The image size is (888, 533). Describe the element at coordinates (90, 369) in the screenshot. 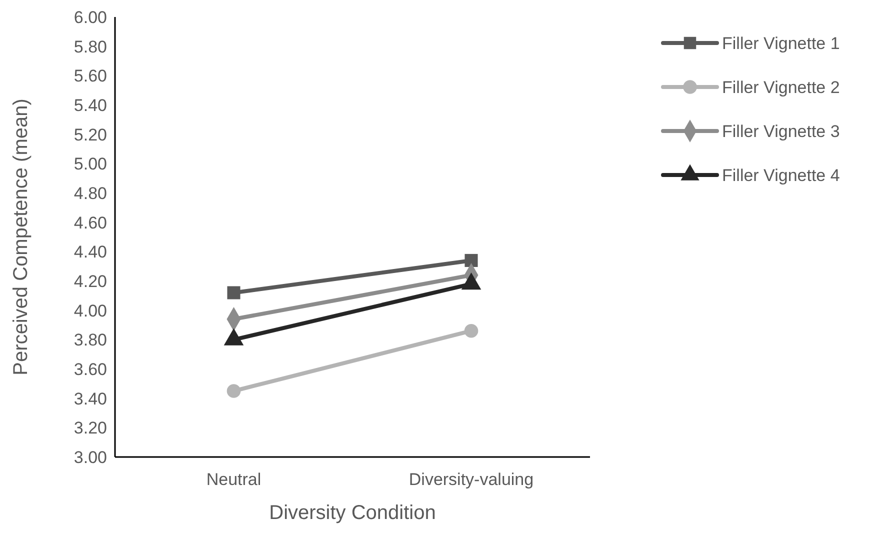

I see `y-tick-label: 3.60` at that location.